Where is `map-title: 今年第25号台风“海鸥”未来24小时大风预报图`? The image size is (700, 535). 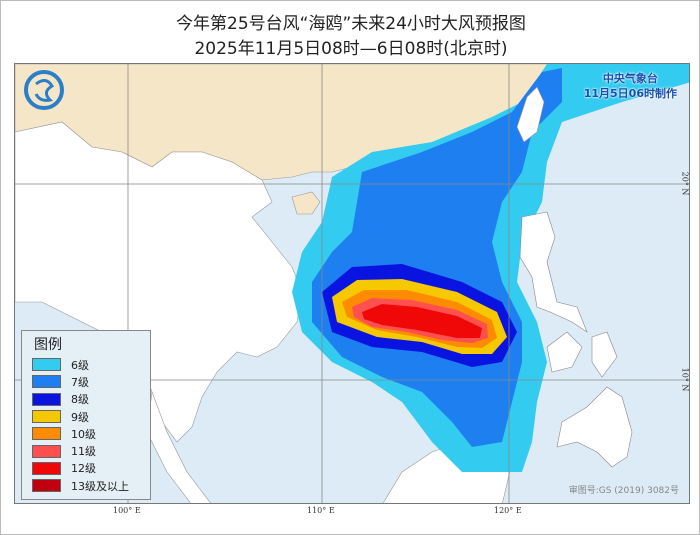 map-title: 今年第25号台风“海鸥”未来24小时大风预报图 is located at coordinates (351, 24).